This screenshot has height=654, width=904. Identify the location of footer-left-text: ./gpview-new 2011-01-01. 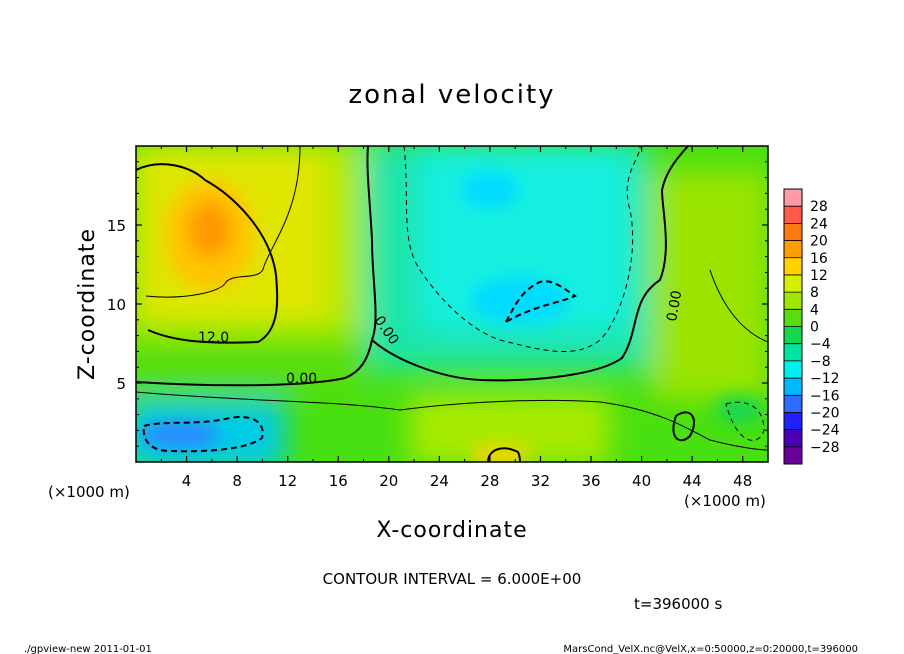
(88, 649).